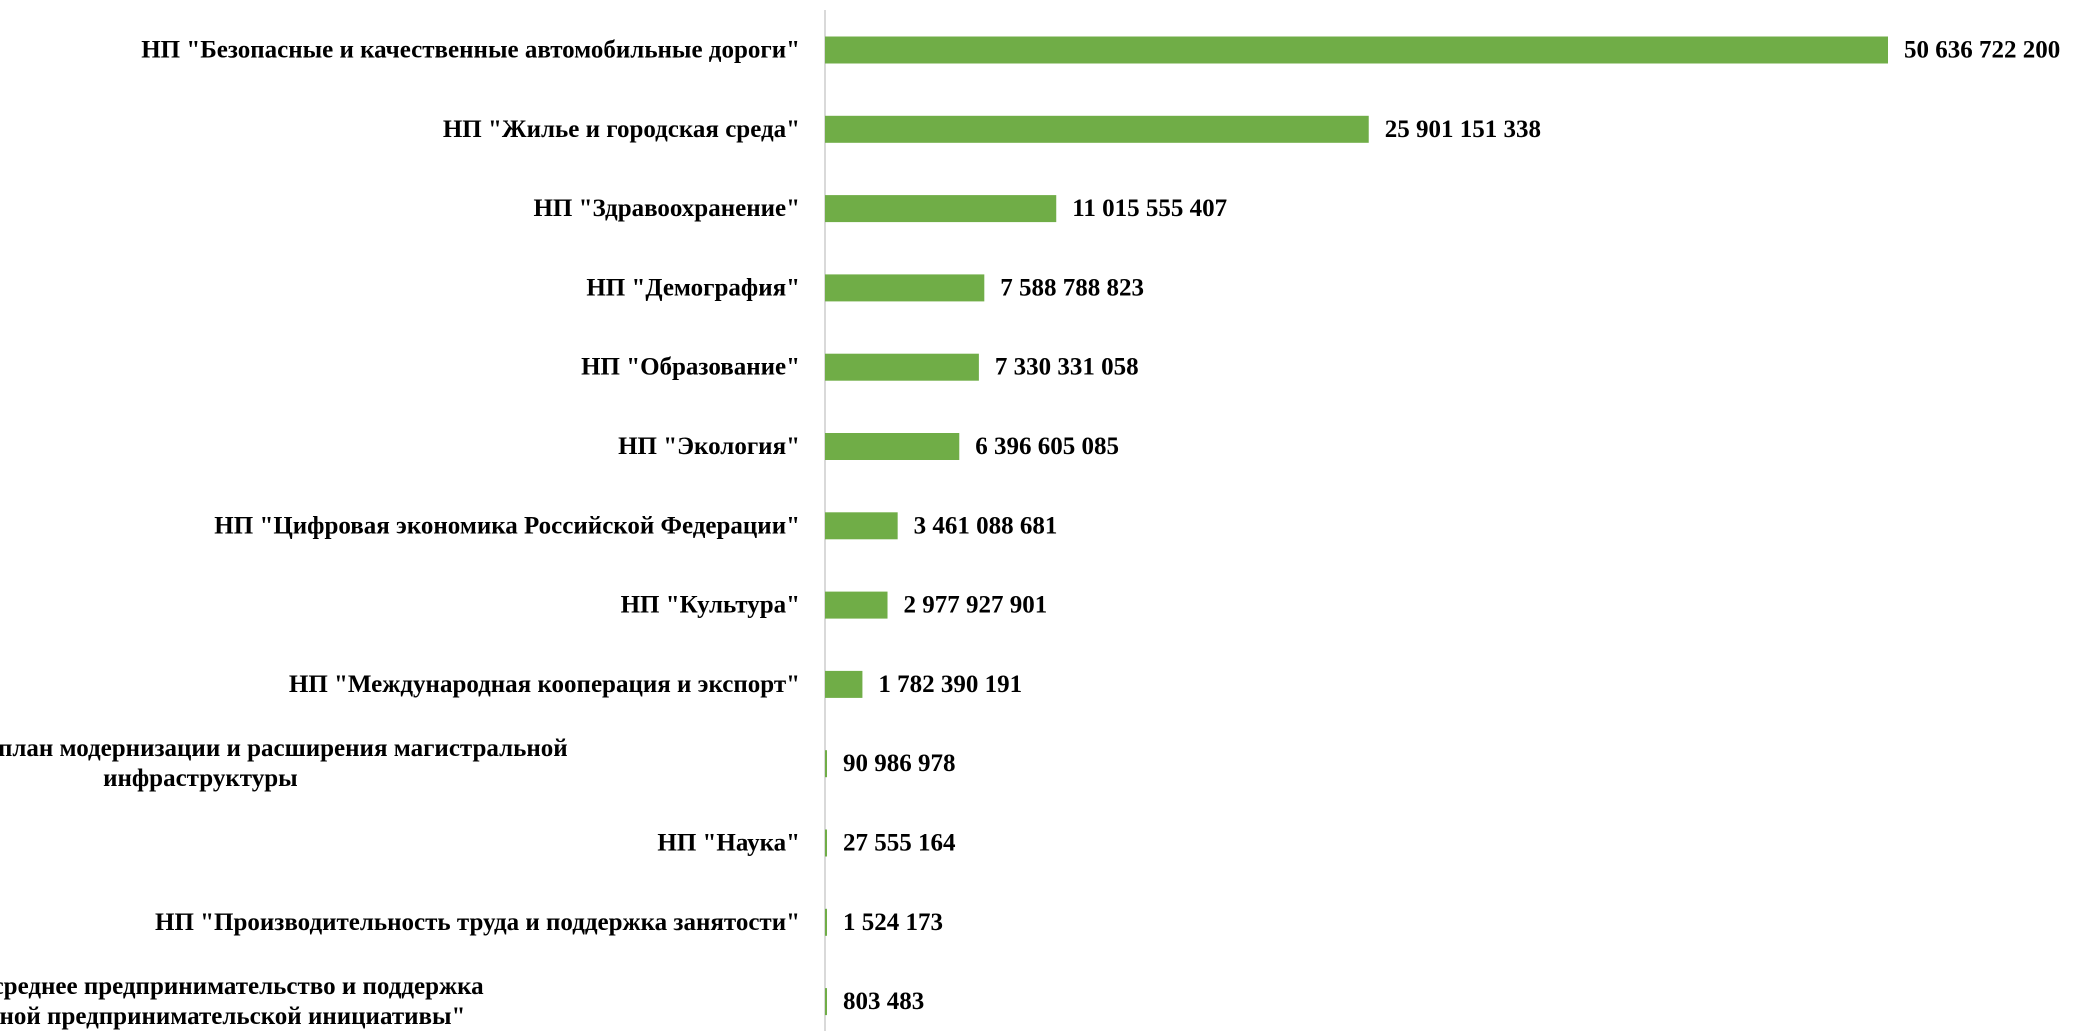 The width and height of the screenshot is (2074, 1031). What do you see at coordinates (1047, 446) in the screenshot?
I see `data-label-5: 6 396 605 085` at bounding box center [1047, 446].